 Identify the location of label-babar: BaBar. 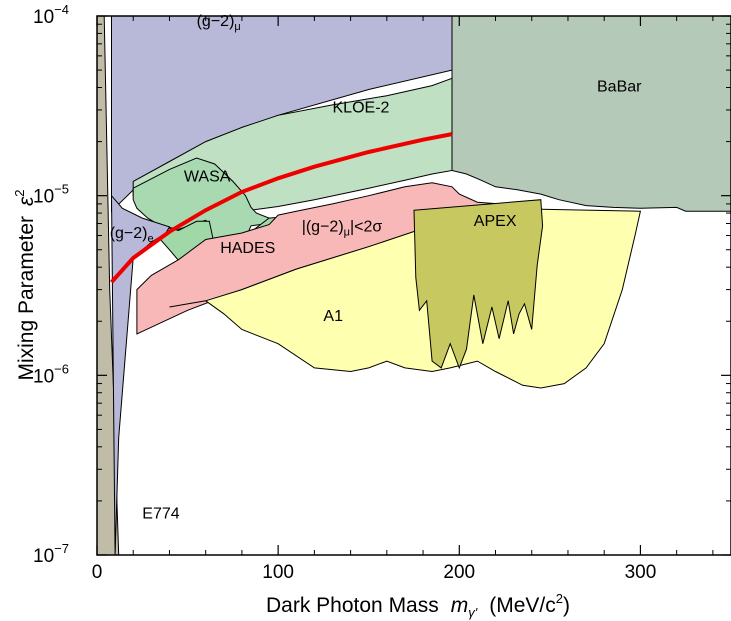
(619, 87).